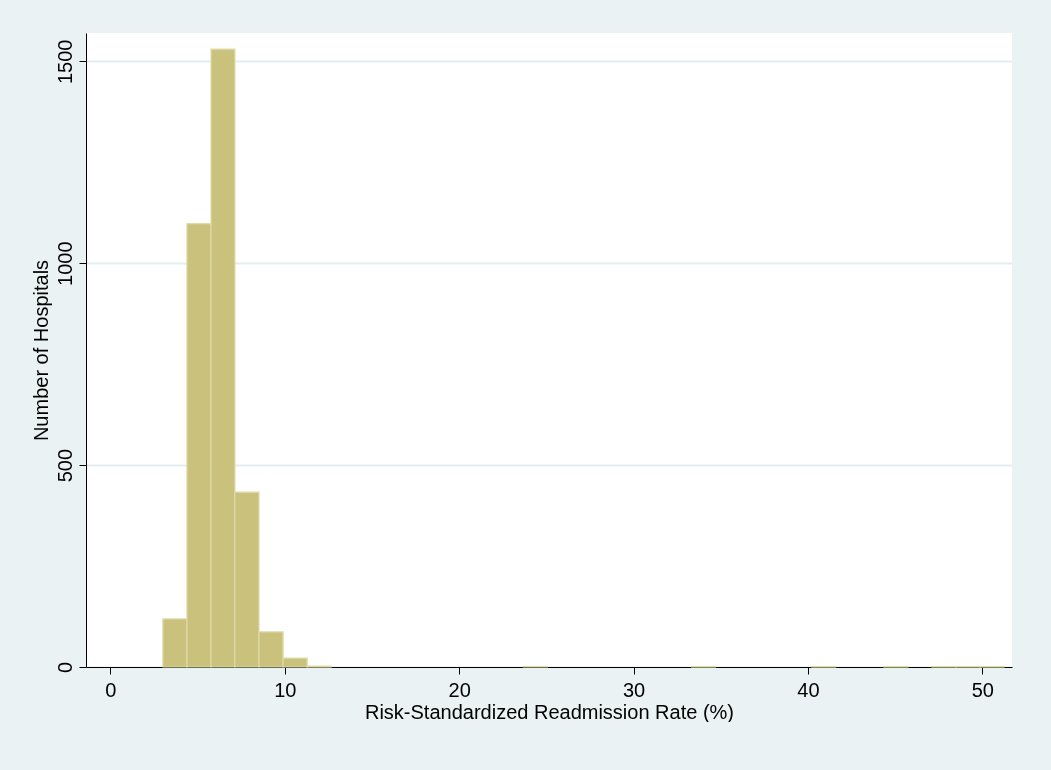 The image size is (1051, 770). Describe the element at coordinates (64, 263) in the screenshot. I see `y-tick-label: 1000` at that location.